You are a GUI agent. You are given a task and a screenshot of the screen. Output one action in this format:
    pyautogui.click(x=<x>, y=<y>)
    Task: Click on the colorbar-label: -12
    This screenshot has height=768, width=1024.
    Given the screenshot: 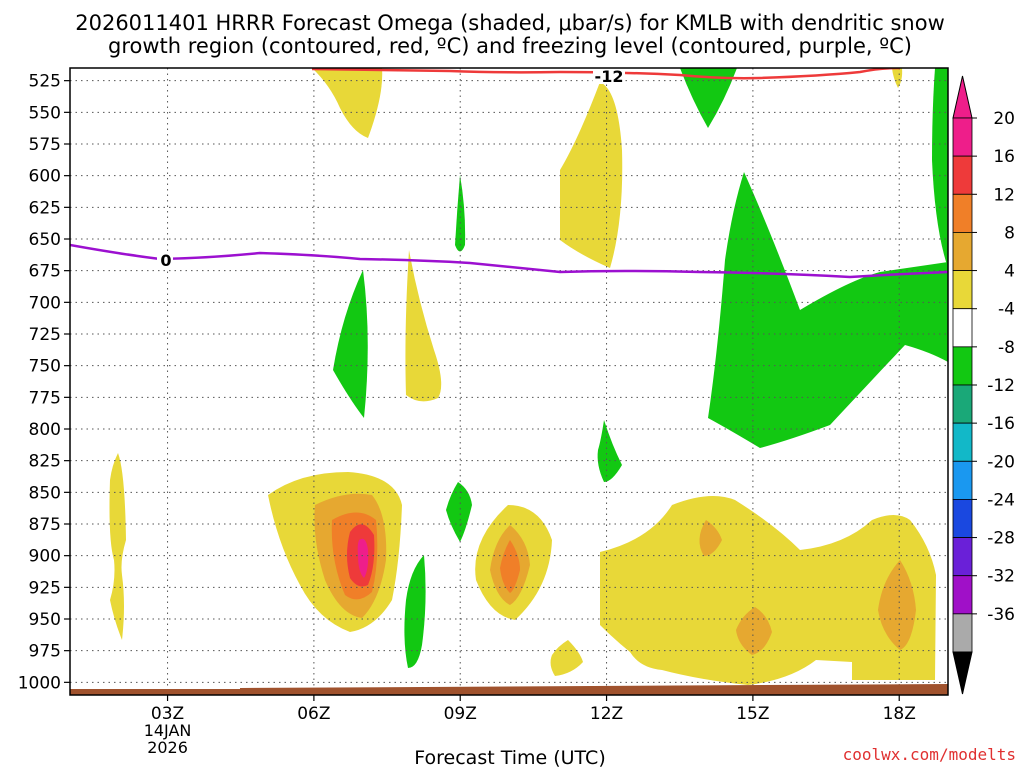 What is the action you would take?
    pyautogui.click(x=1001, y=386)
    